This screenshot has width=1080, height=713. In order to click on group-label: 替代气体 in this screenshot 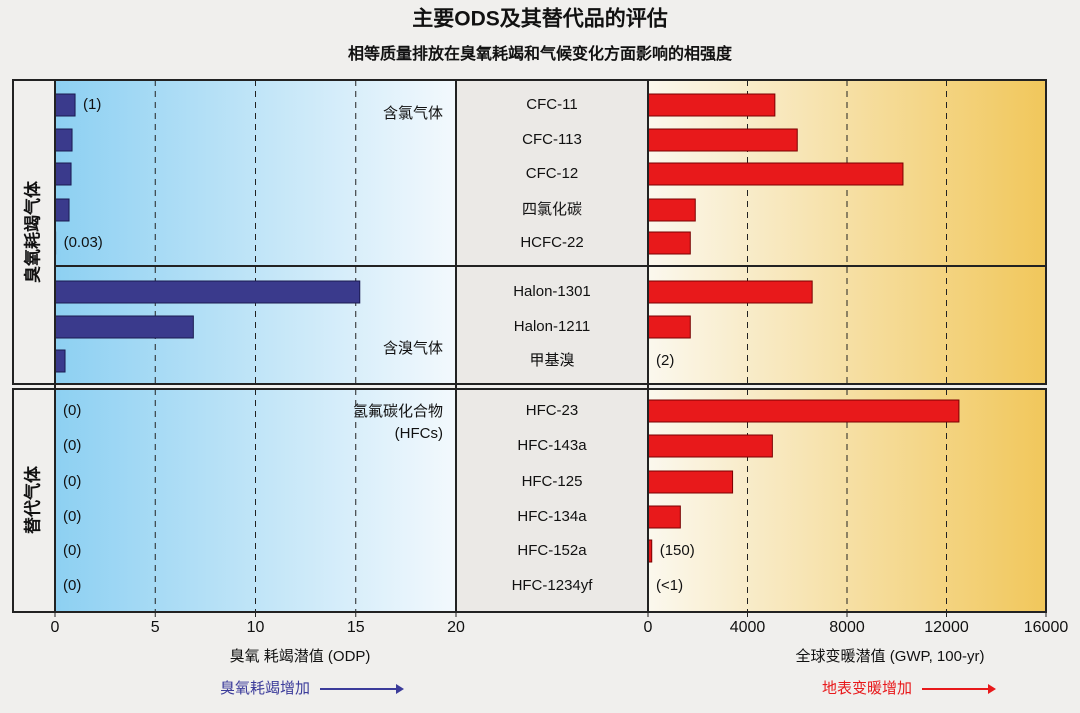, I will do `click(32, 499)`.